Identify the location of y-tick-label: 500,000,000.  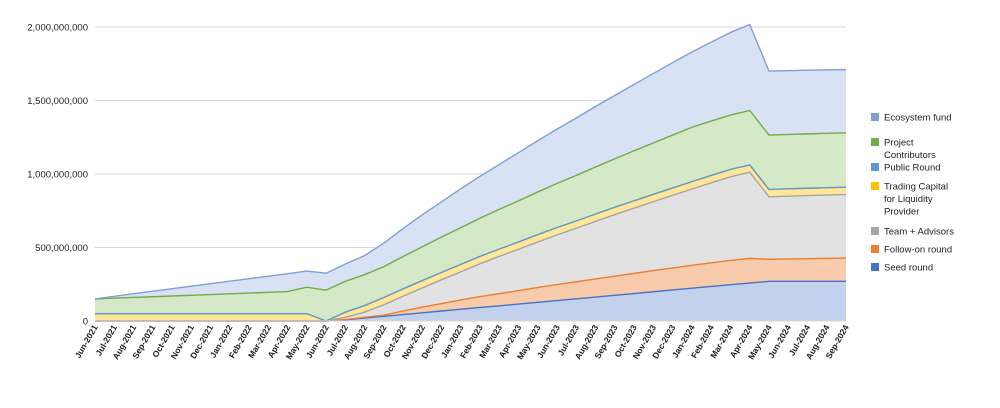
(61, 248).